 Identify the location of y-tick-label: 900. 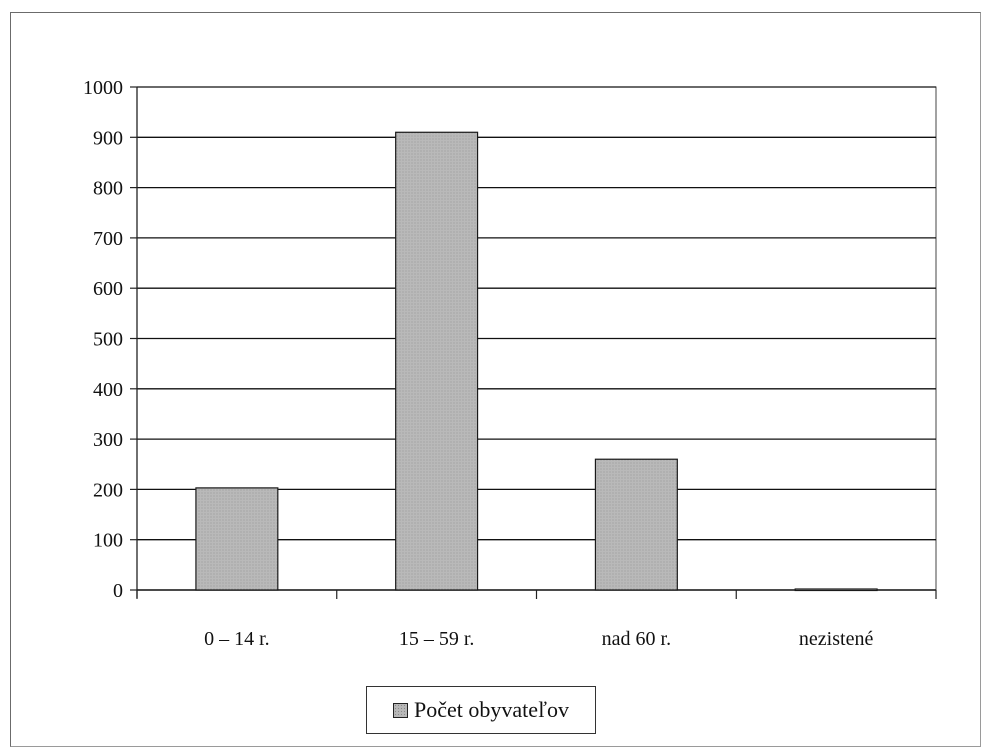
(108, 138).